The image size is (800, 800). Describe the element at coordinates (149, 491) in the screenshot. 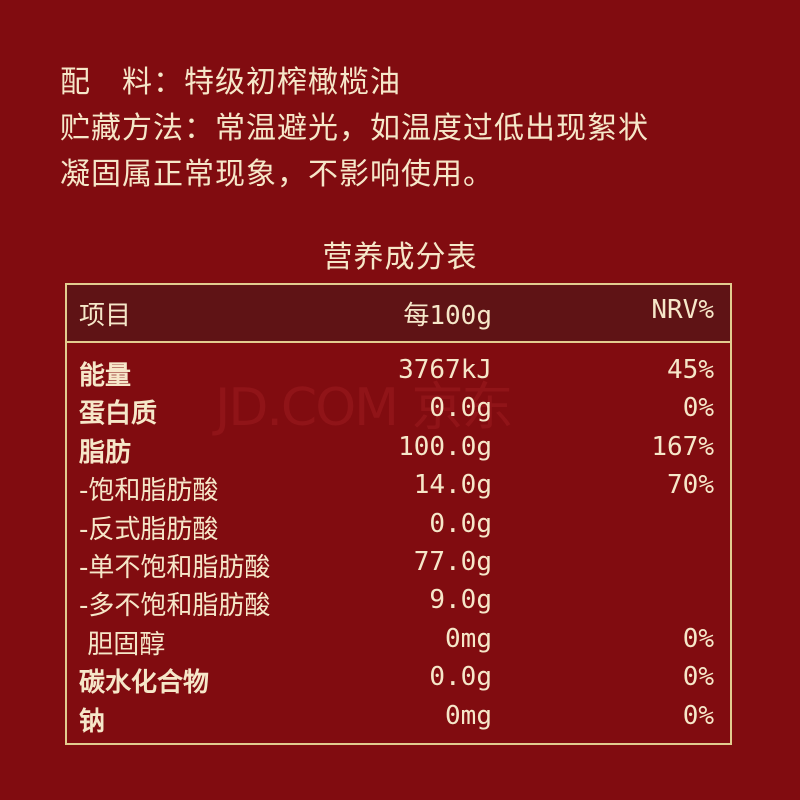

I see `nutrient-name: -饱和脂肪酸` at that location.